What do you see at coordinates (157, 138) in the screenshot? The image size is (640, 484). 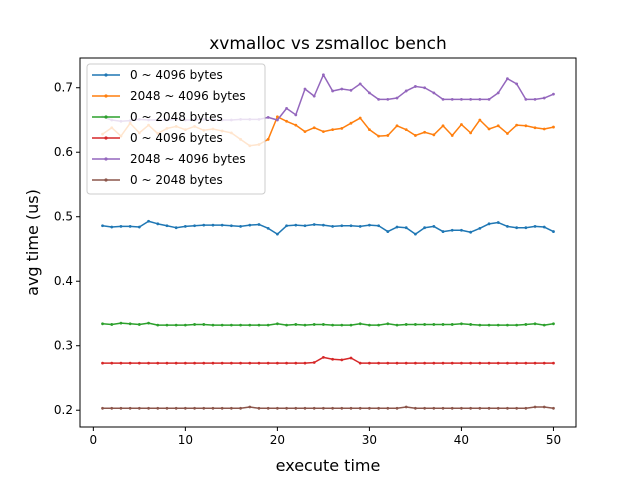 I see `legend-item: 0 ~ 4096 bytes` at bounding box center [157, 138].